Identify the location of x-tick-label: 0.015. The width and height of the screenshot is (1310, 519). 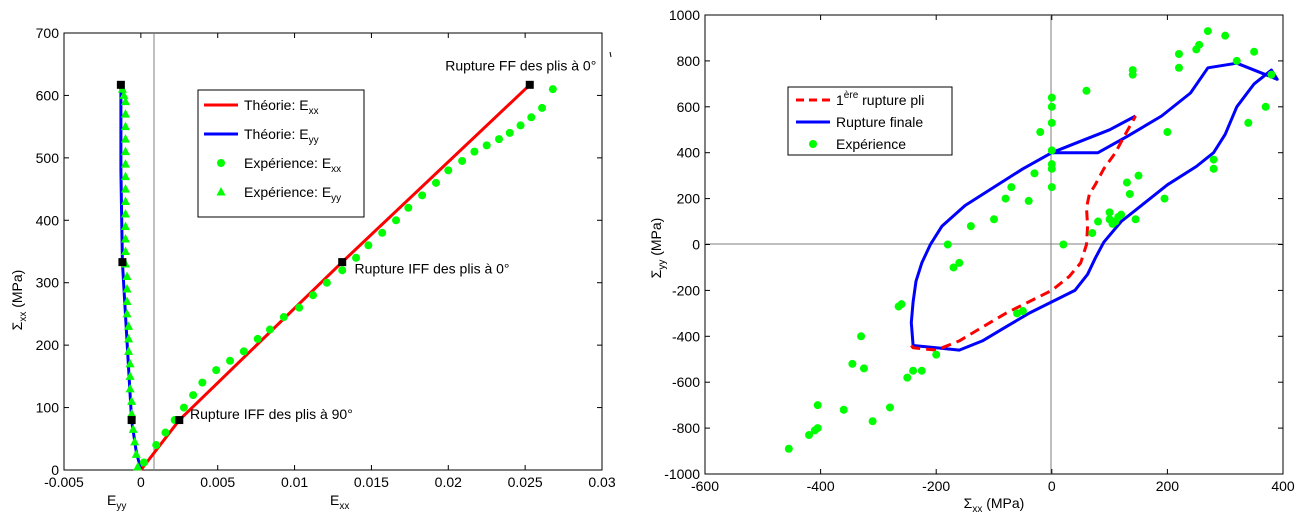
(371, 482).